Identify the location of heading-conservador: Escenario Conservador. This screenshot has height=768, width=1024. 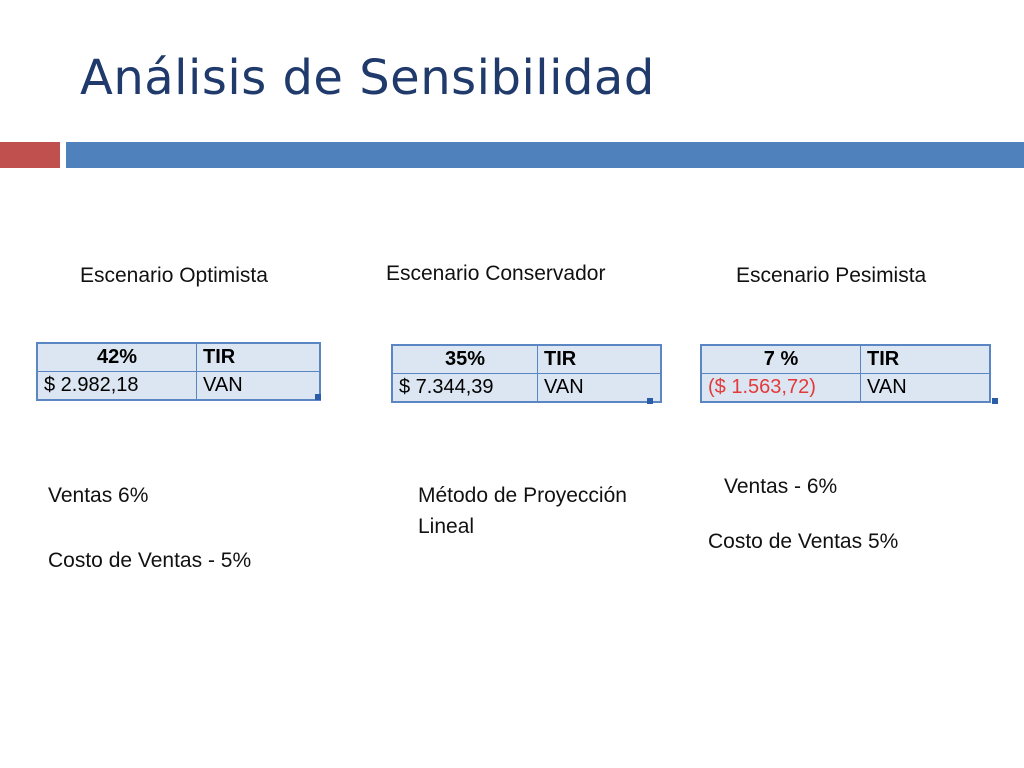
(496, 273).